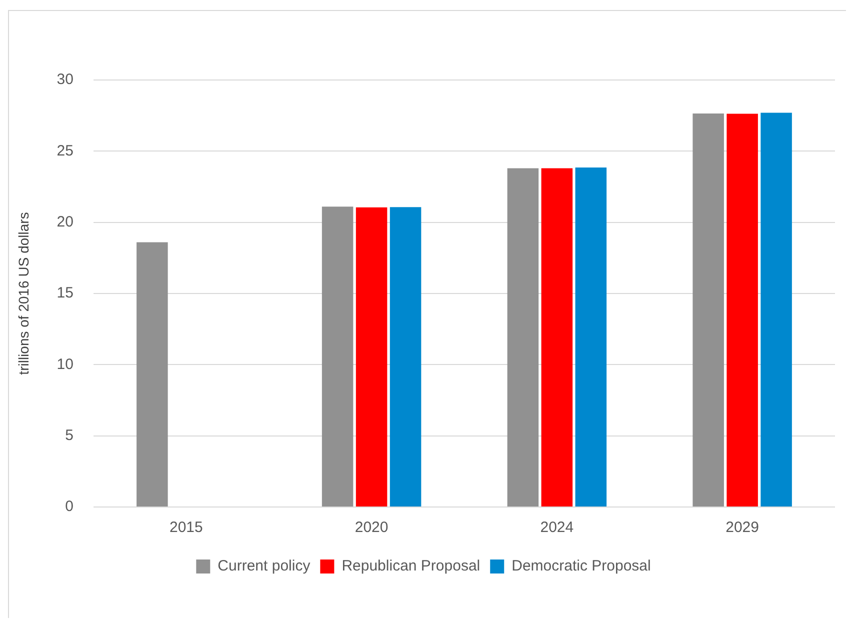  I want to click on y-axis-title: trillions of 2016 US dollars, so click(23, 293).